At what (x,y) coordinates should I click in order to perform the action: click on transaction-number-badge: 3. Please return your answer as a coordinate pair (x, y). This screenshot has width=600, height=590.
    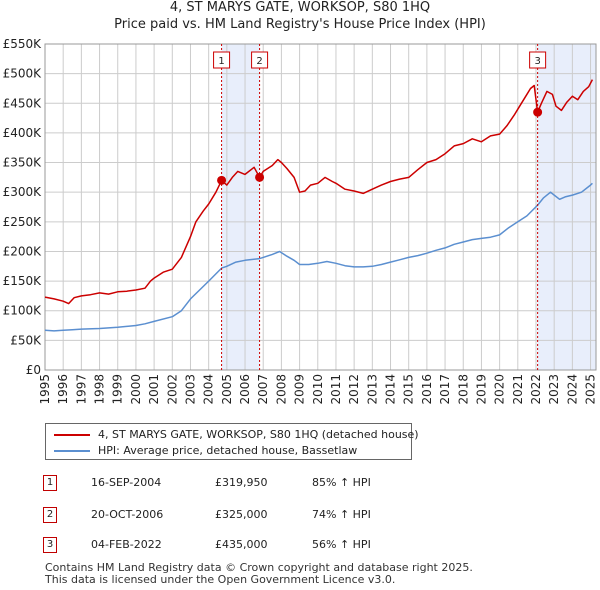
    Looking at the image, I should click on (50, 545).